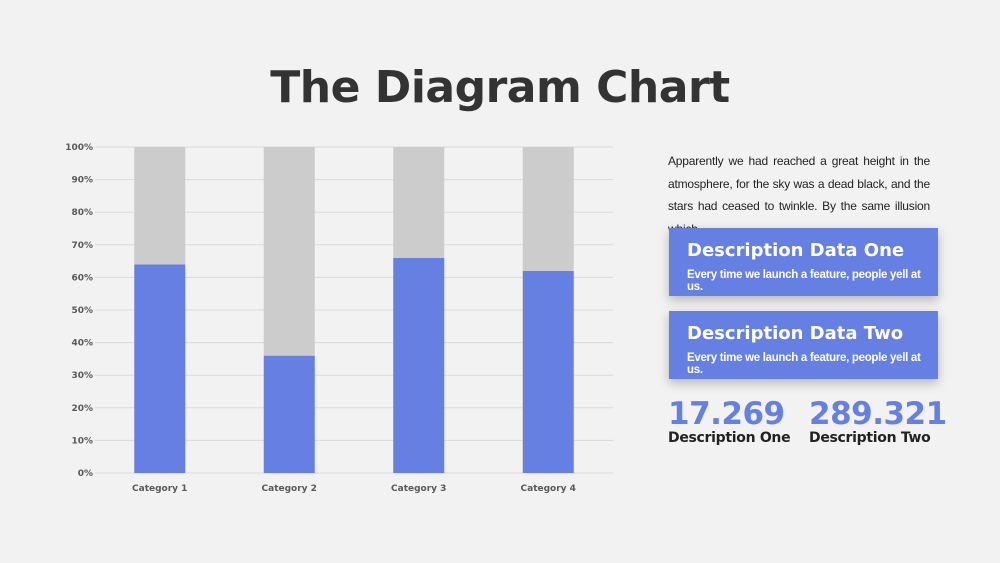  Describe the element at coordinates (82, 409) in the screenshot. I see `y-tick-label: 20%` at that location.